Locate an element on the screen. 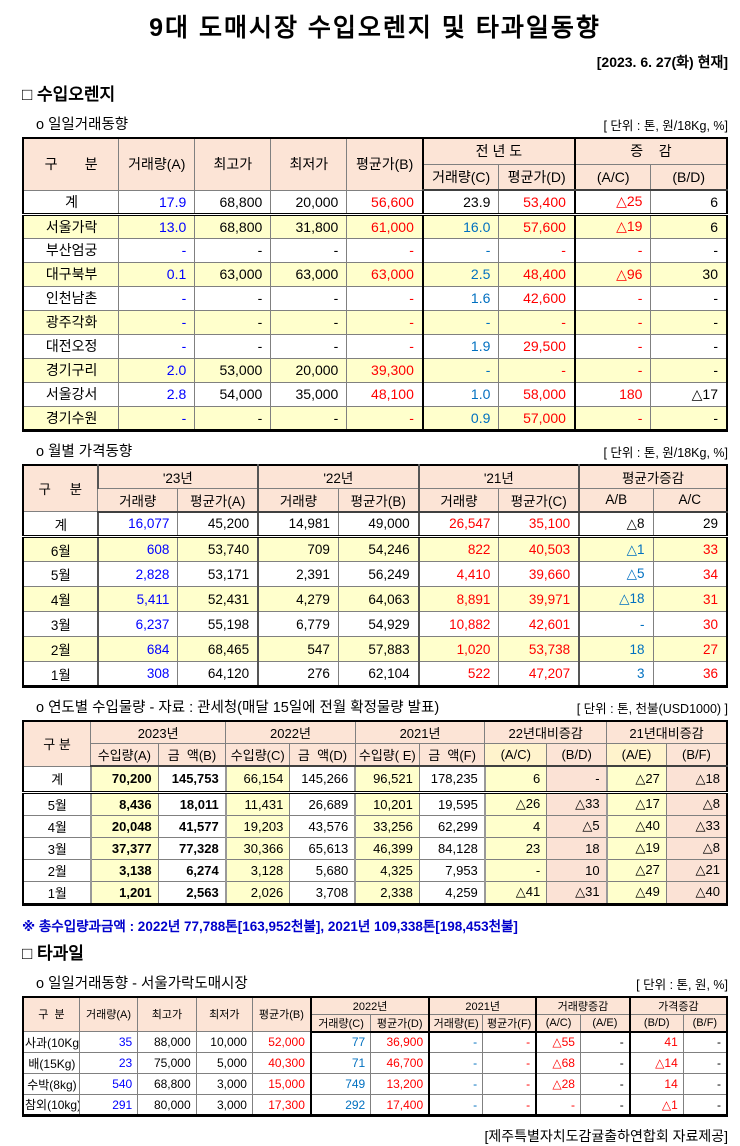  cell: 52,000 is located at coordinates (281, 1042).